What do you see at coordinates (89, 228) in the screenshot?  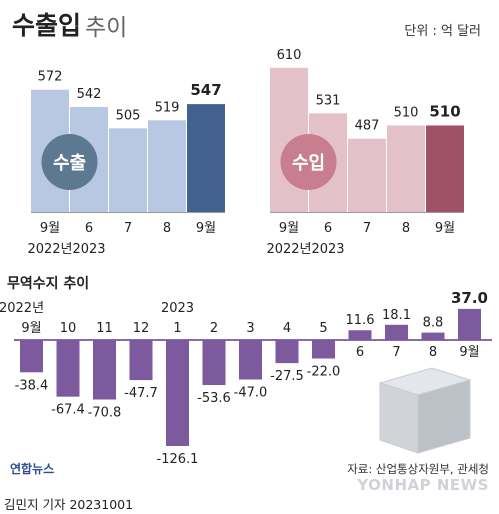 I see `export-tick-label: 6` at bounding box center [89, 228].